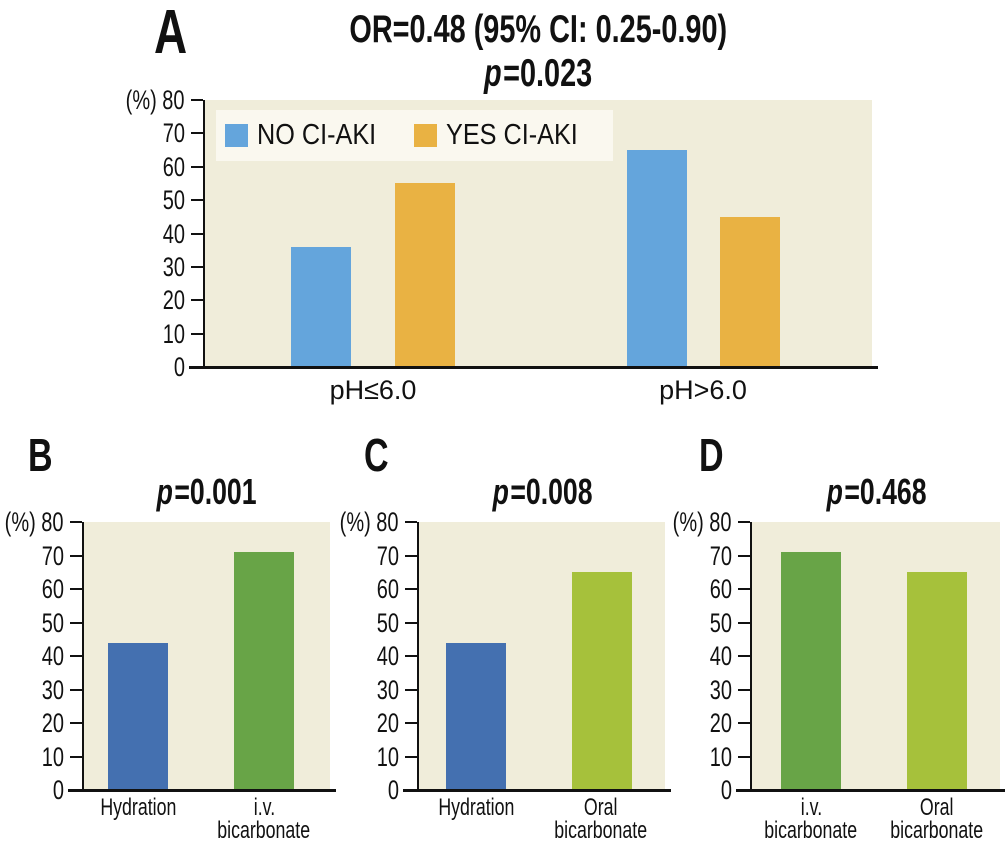 The width and height of the screenshot is (1005, 858). I want to click on panel-a-y-tick-label: (%) 80, so click(130, 100).